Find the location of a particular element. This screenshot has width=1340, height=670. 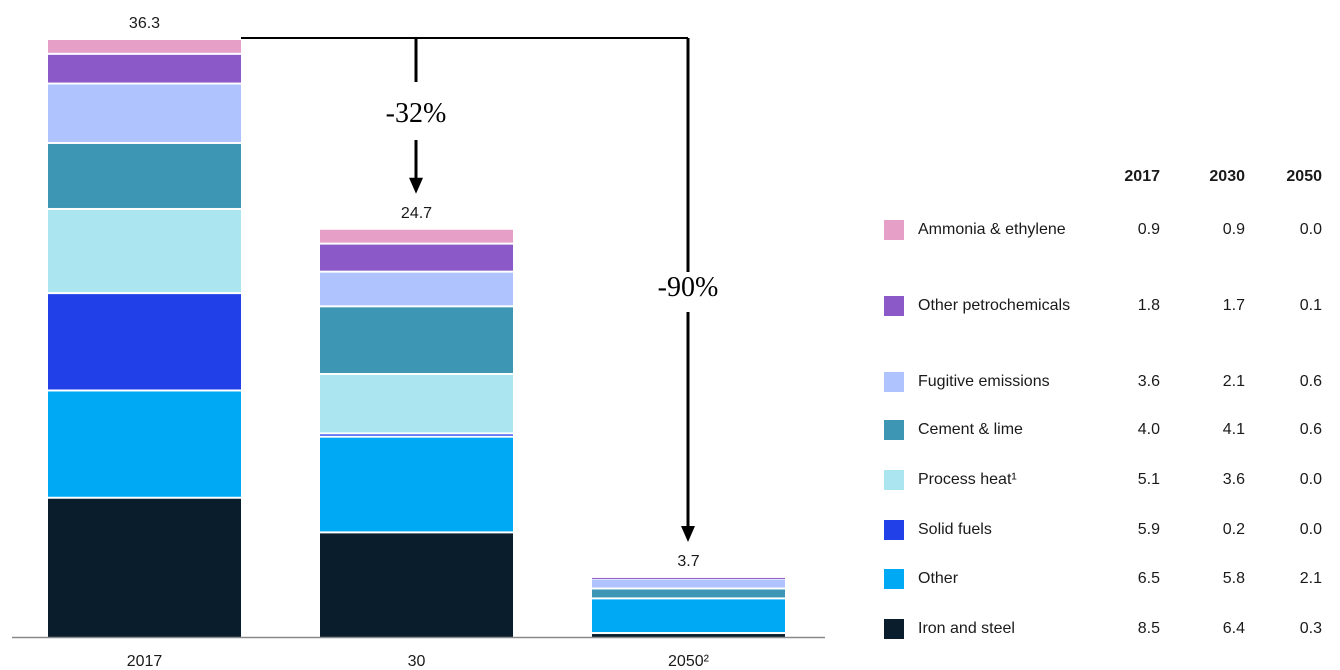

legend-value-2017: 5.1 is located at coordinates (1148, 479).